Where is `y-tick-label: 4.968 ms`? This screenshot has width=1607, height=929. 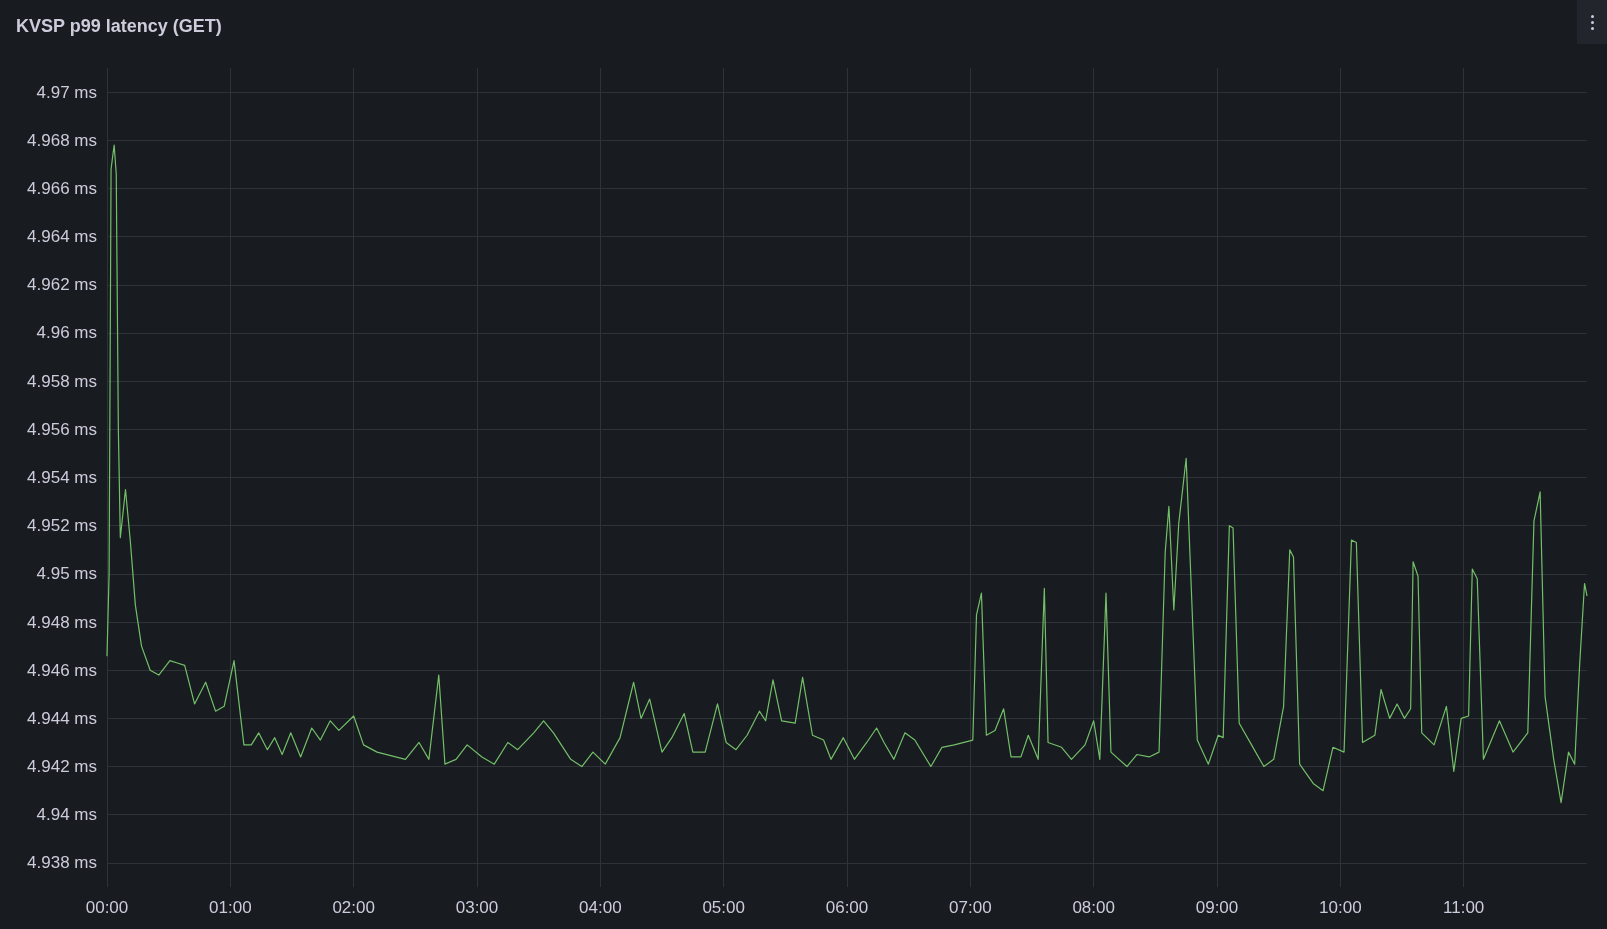
y-tick-label: 4.968 ms is located at coordinates (62, 140).